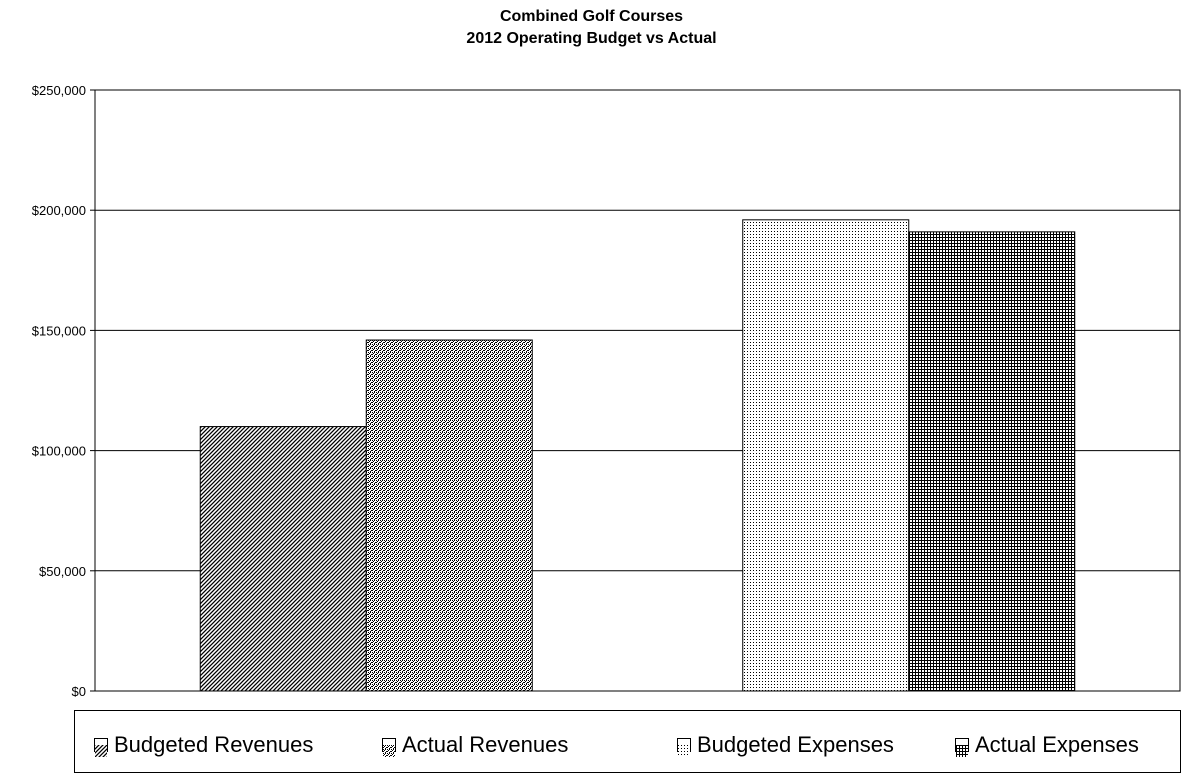 The height and width of the screenshot is (775, 1183). What do you see at coordinates (1057, 744) in the screenshot?
I see `legend-label: Actual Expenses` at bounding box center [1057, 744].